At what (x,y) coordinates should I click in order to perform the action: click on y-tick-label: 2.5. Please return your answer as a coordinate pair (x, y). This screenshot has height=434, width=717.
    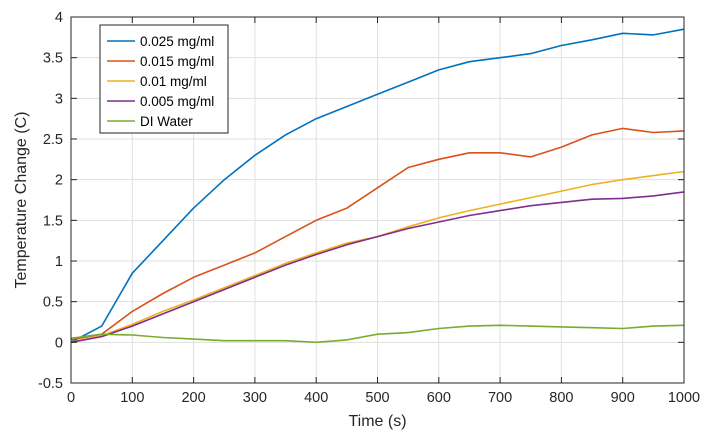
    Looking at the image, I should click on (53, 140).